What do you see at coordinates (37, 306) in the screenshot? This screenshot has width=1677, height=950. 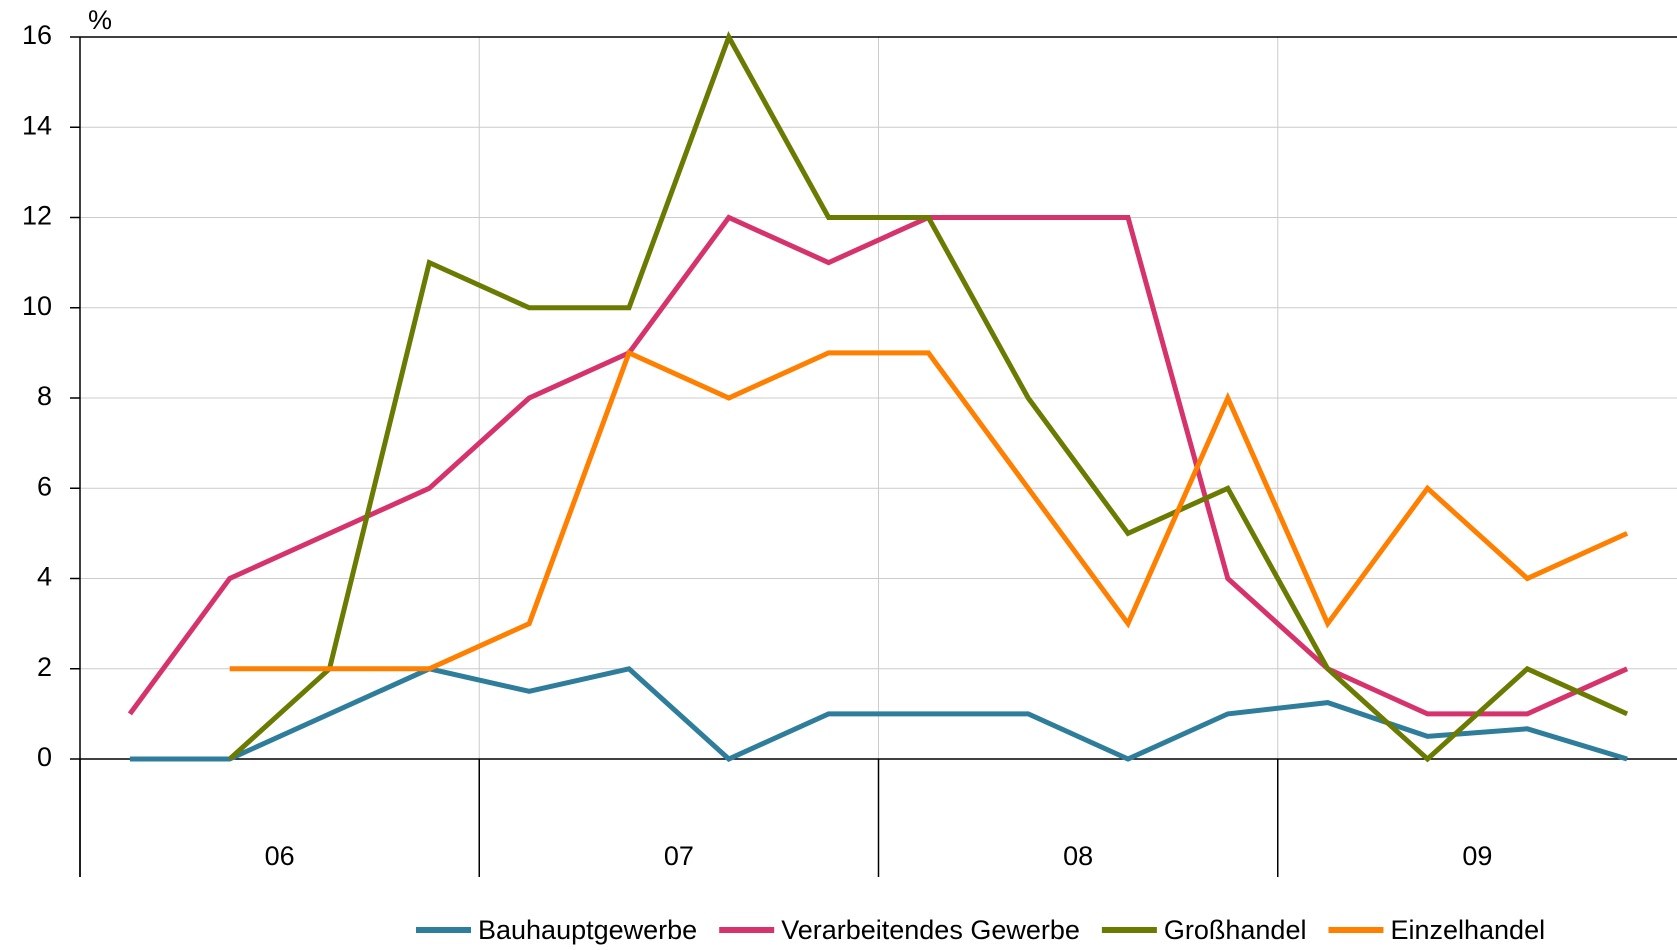 I see `y-tick-label: 10` at bounding box center [37, 306].